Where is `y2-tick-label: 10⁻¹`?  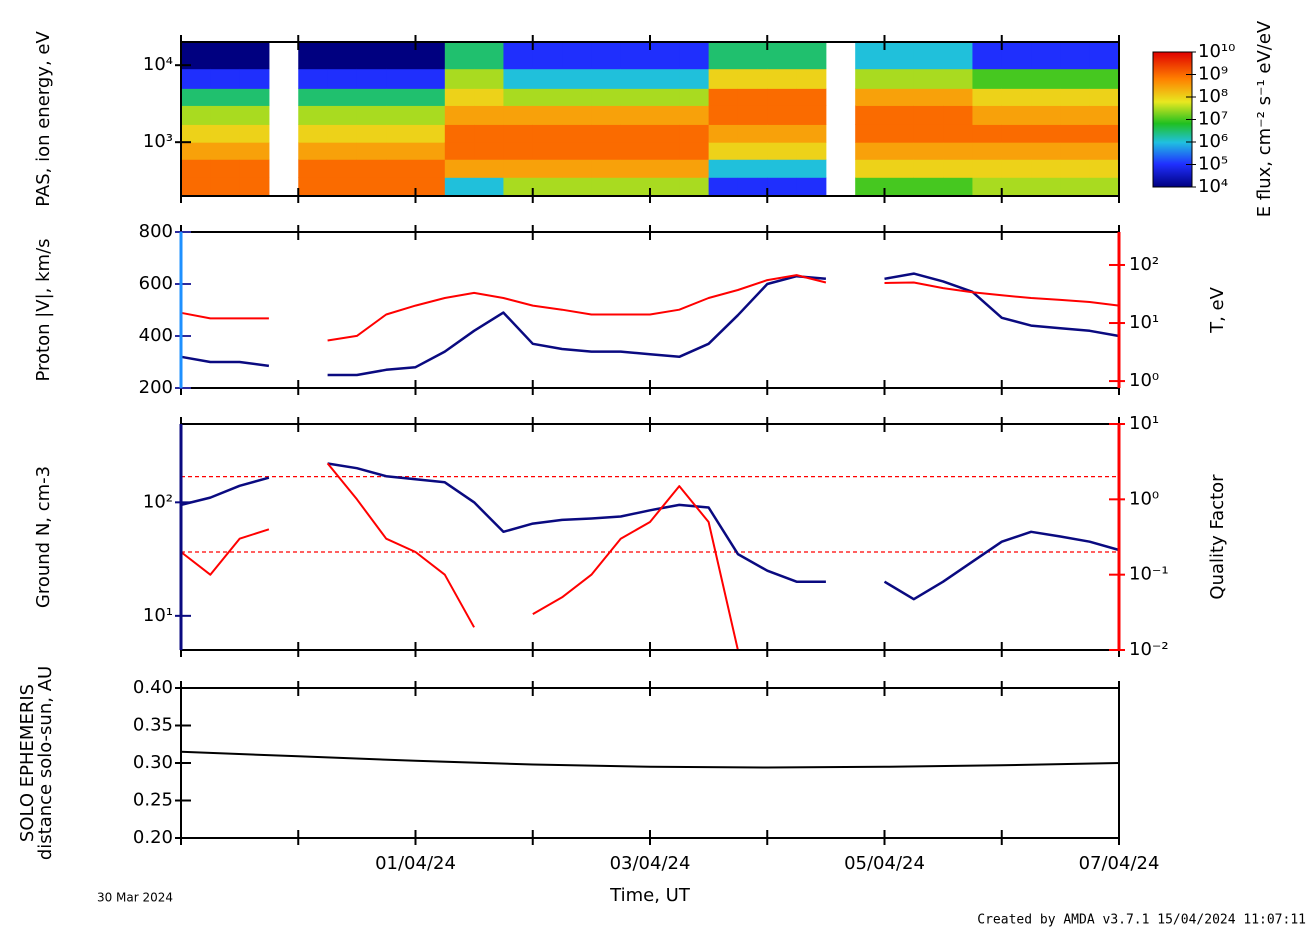
y2-tick-label: 10⁻¹ is located at coordinates (1149, 574).